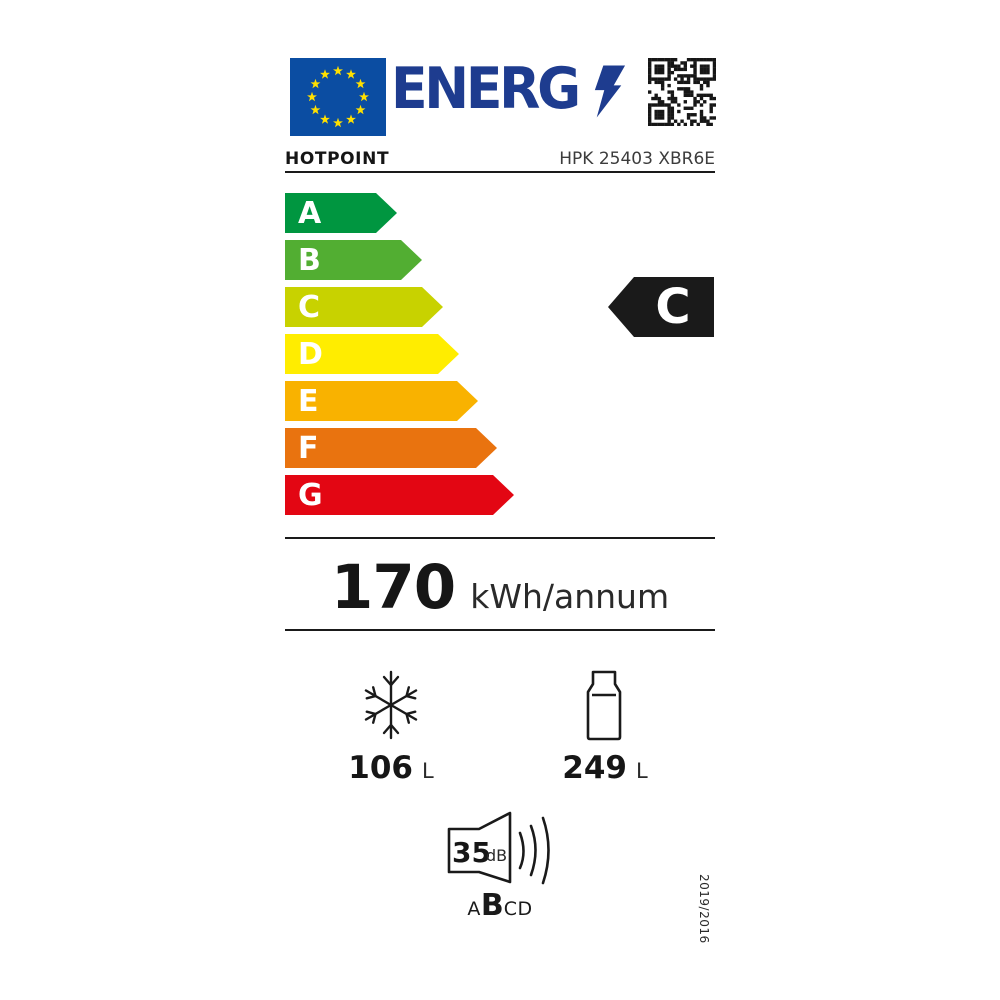  What do you see at coordinates (471, 852) in the screenshot?
I see `noise-value: 35` at bounding box center [471, 852].